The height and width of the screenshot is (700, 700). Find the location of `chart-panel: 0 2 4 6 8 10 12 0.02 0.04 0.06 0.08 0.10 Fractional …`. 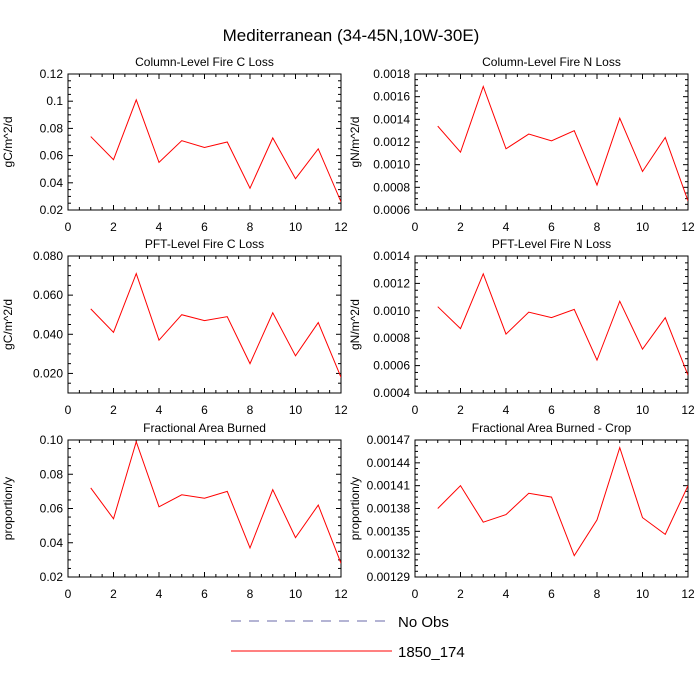

chart-panel: 0 2 4 6 8 10 12 0.02 0.04 0.06 0.08 0.10 Fractional … is located at coordinates (174, 511).